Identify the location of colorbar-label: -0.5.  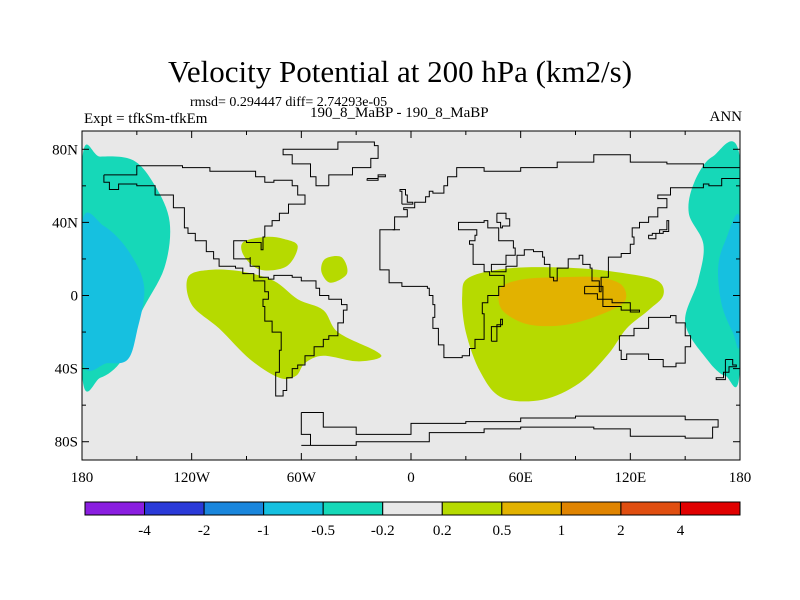
(323, 531).